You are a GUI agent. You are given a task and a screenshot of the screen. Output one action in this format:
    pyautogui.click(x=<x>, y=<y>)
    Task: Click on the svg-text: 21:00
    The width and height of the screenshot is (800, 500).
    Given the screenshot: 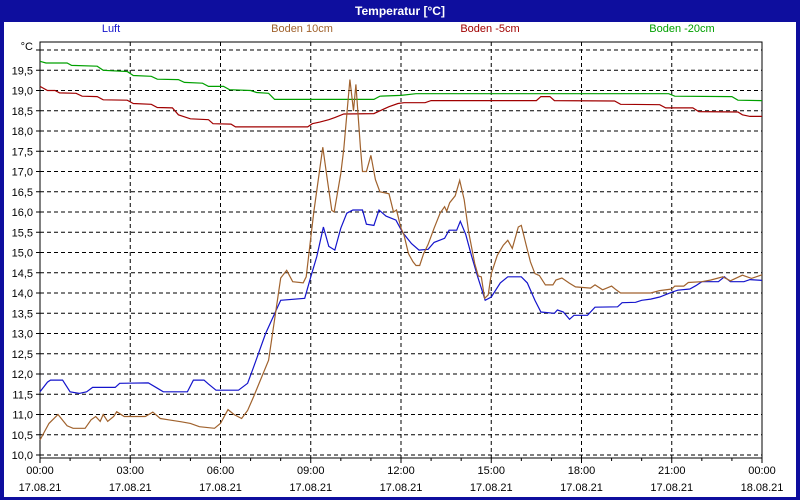 What is the action you would take?
    pyautogui.click(x=672, y=471)
    